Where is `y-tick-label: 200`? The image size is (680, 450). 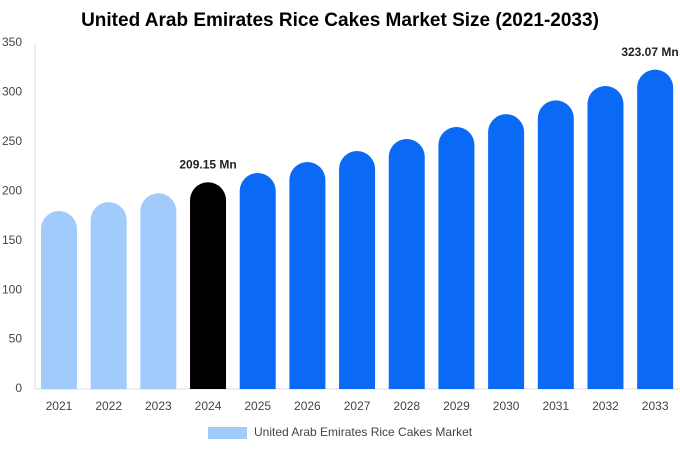 y-tick-label: 200 is located at coordinates (12, 190).